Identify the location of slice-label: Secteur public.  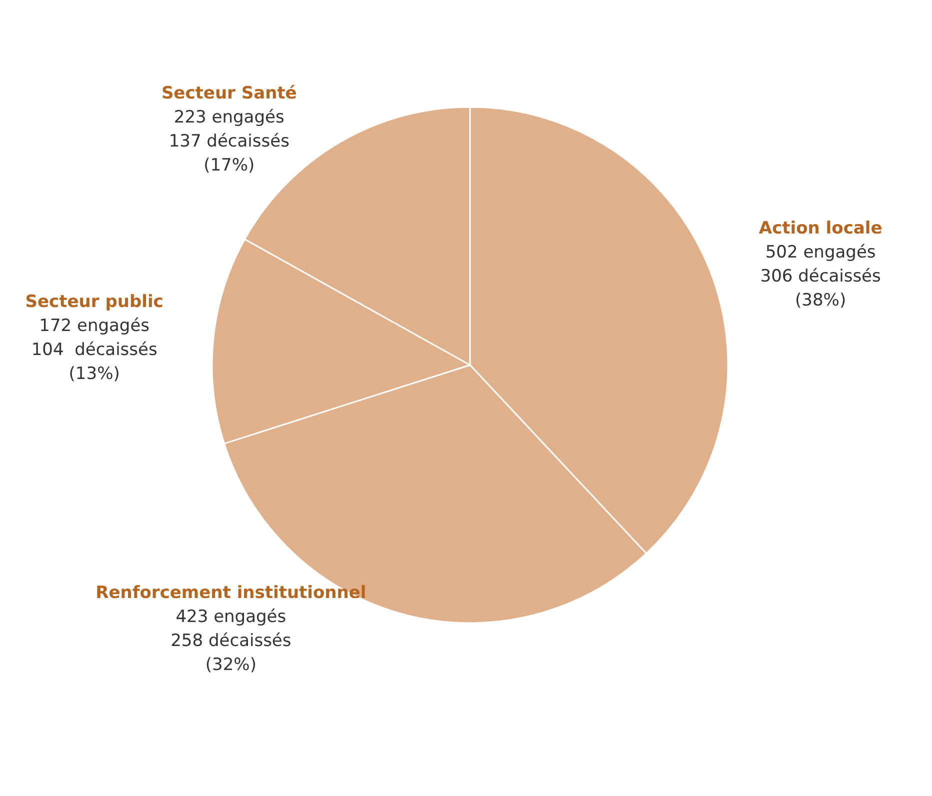
(94, 302).